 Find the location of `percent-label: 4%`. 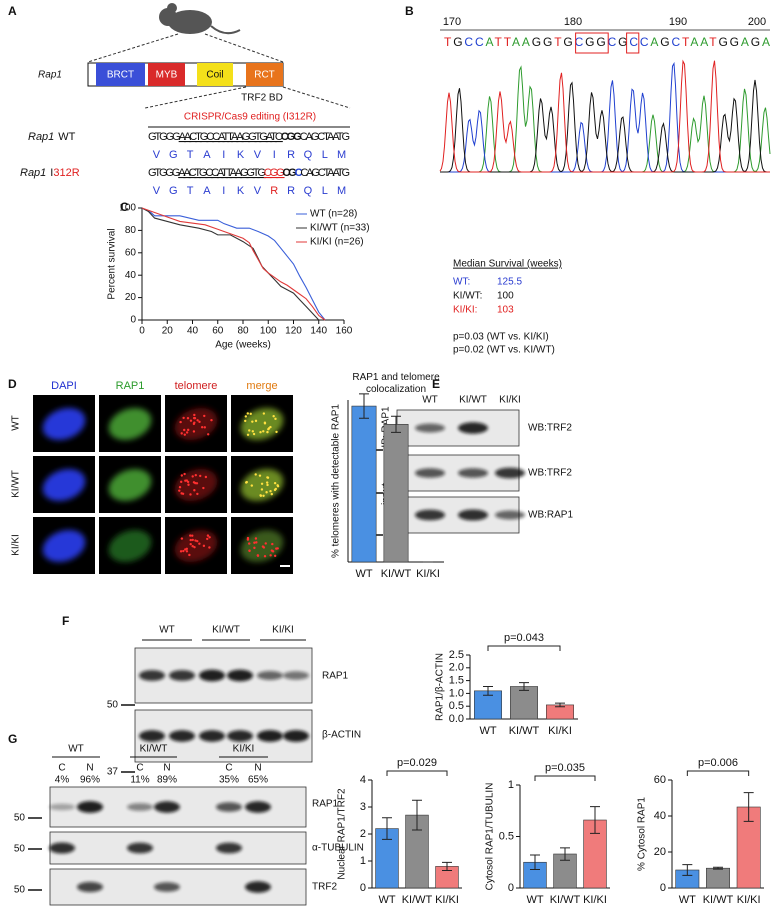

percent-label: 4% is located at coordinates (62, 780).